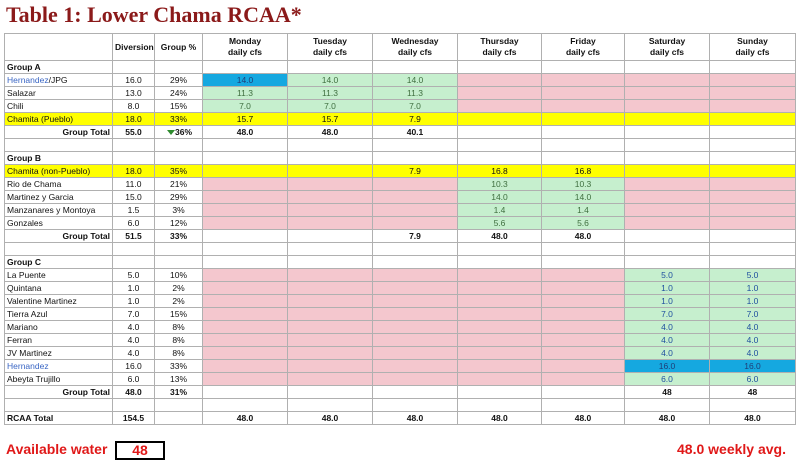 This screenshot has width=800, height=465. Describe the element at coordinates (178, 197) in the screenshot. I see `group-pct-value: 29%` at that location.